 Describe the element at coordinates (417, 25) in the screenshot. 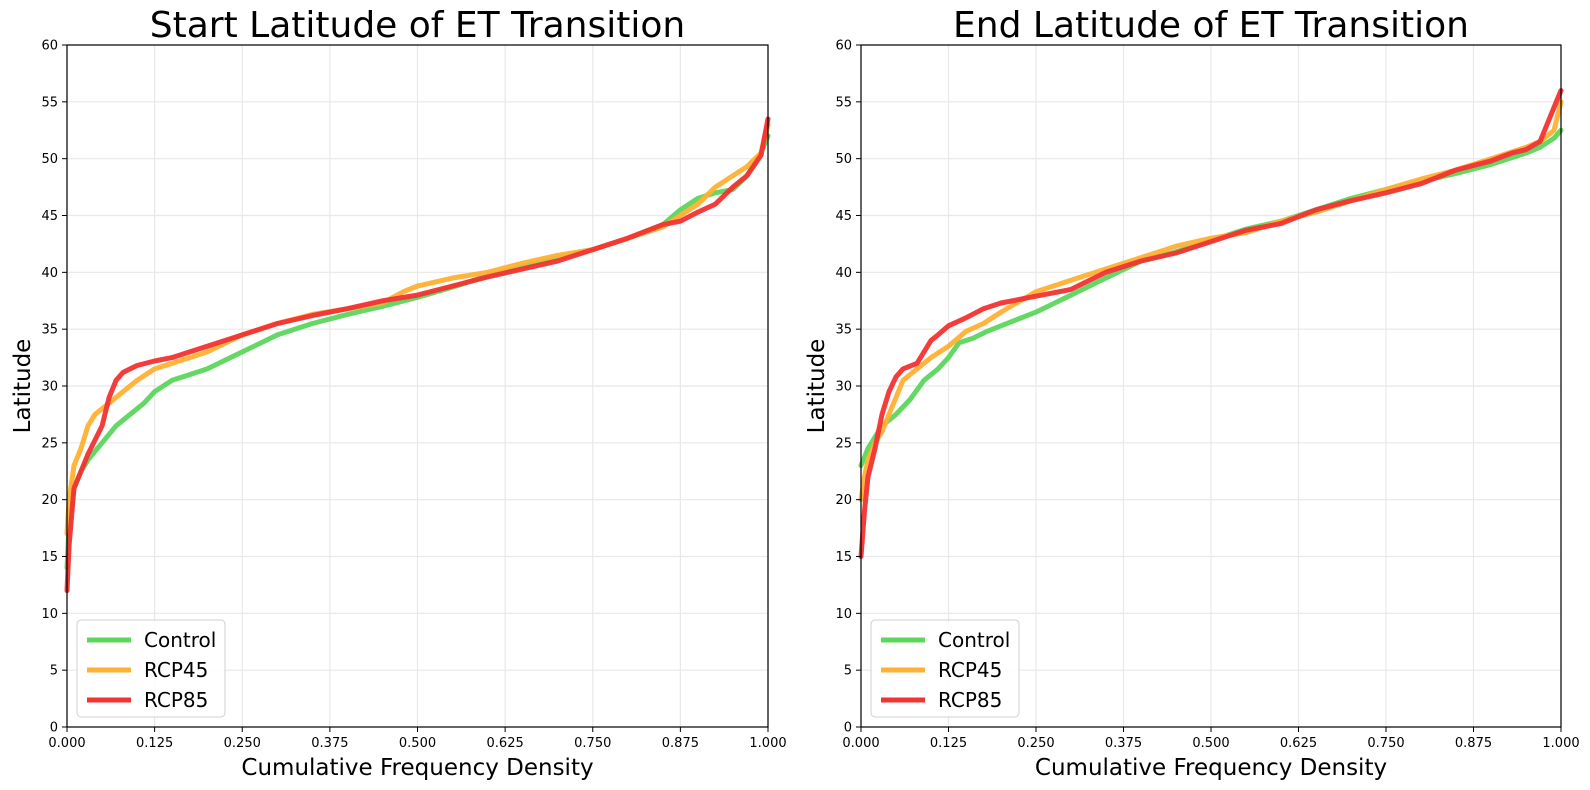

I see `chart-title: Start Latitude of ET Transition` at that location.